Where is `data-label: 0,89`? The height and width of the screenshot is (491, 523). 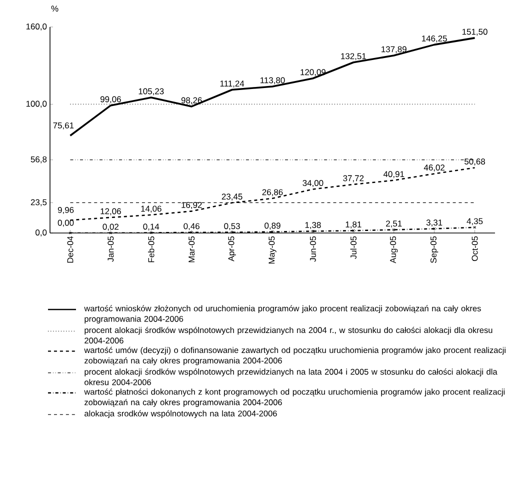
data-label: 0,89 is located at coordinates (272, 226).